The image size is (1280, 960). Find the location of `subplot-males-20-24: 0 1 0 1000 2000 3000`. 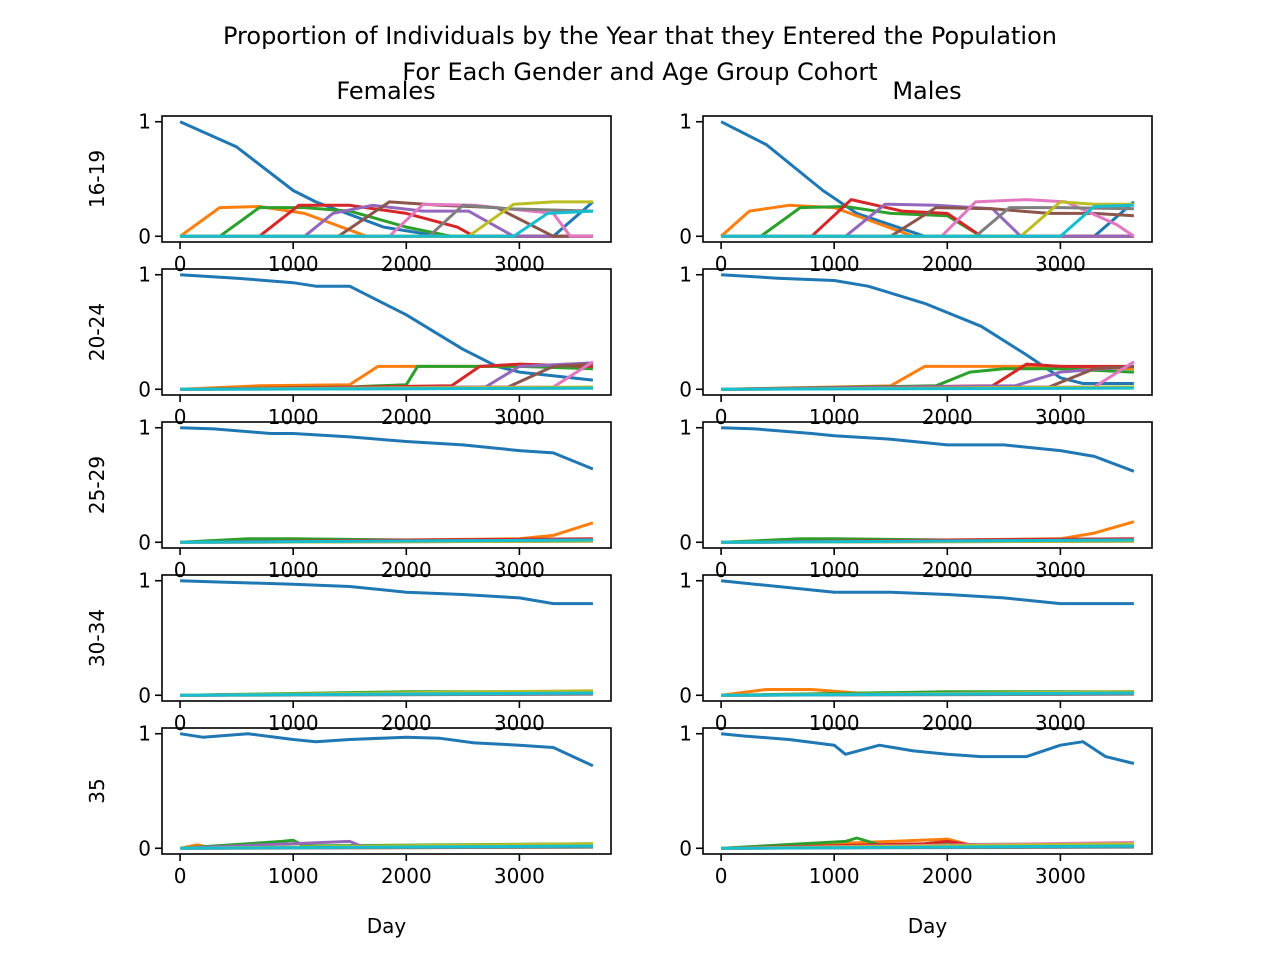

subplot-males-20-24: 0 1 0 1000 2000 3000 is located at coordinates (916, 346).